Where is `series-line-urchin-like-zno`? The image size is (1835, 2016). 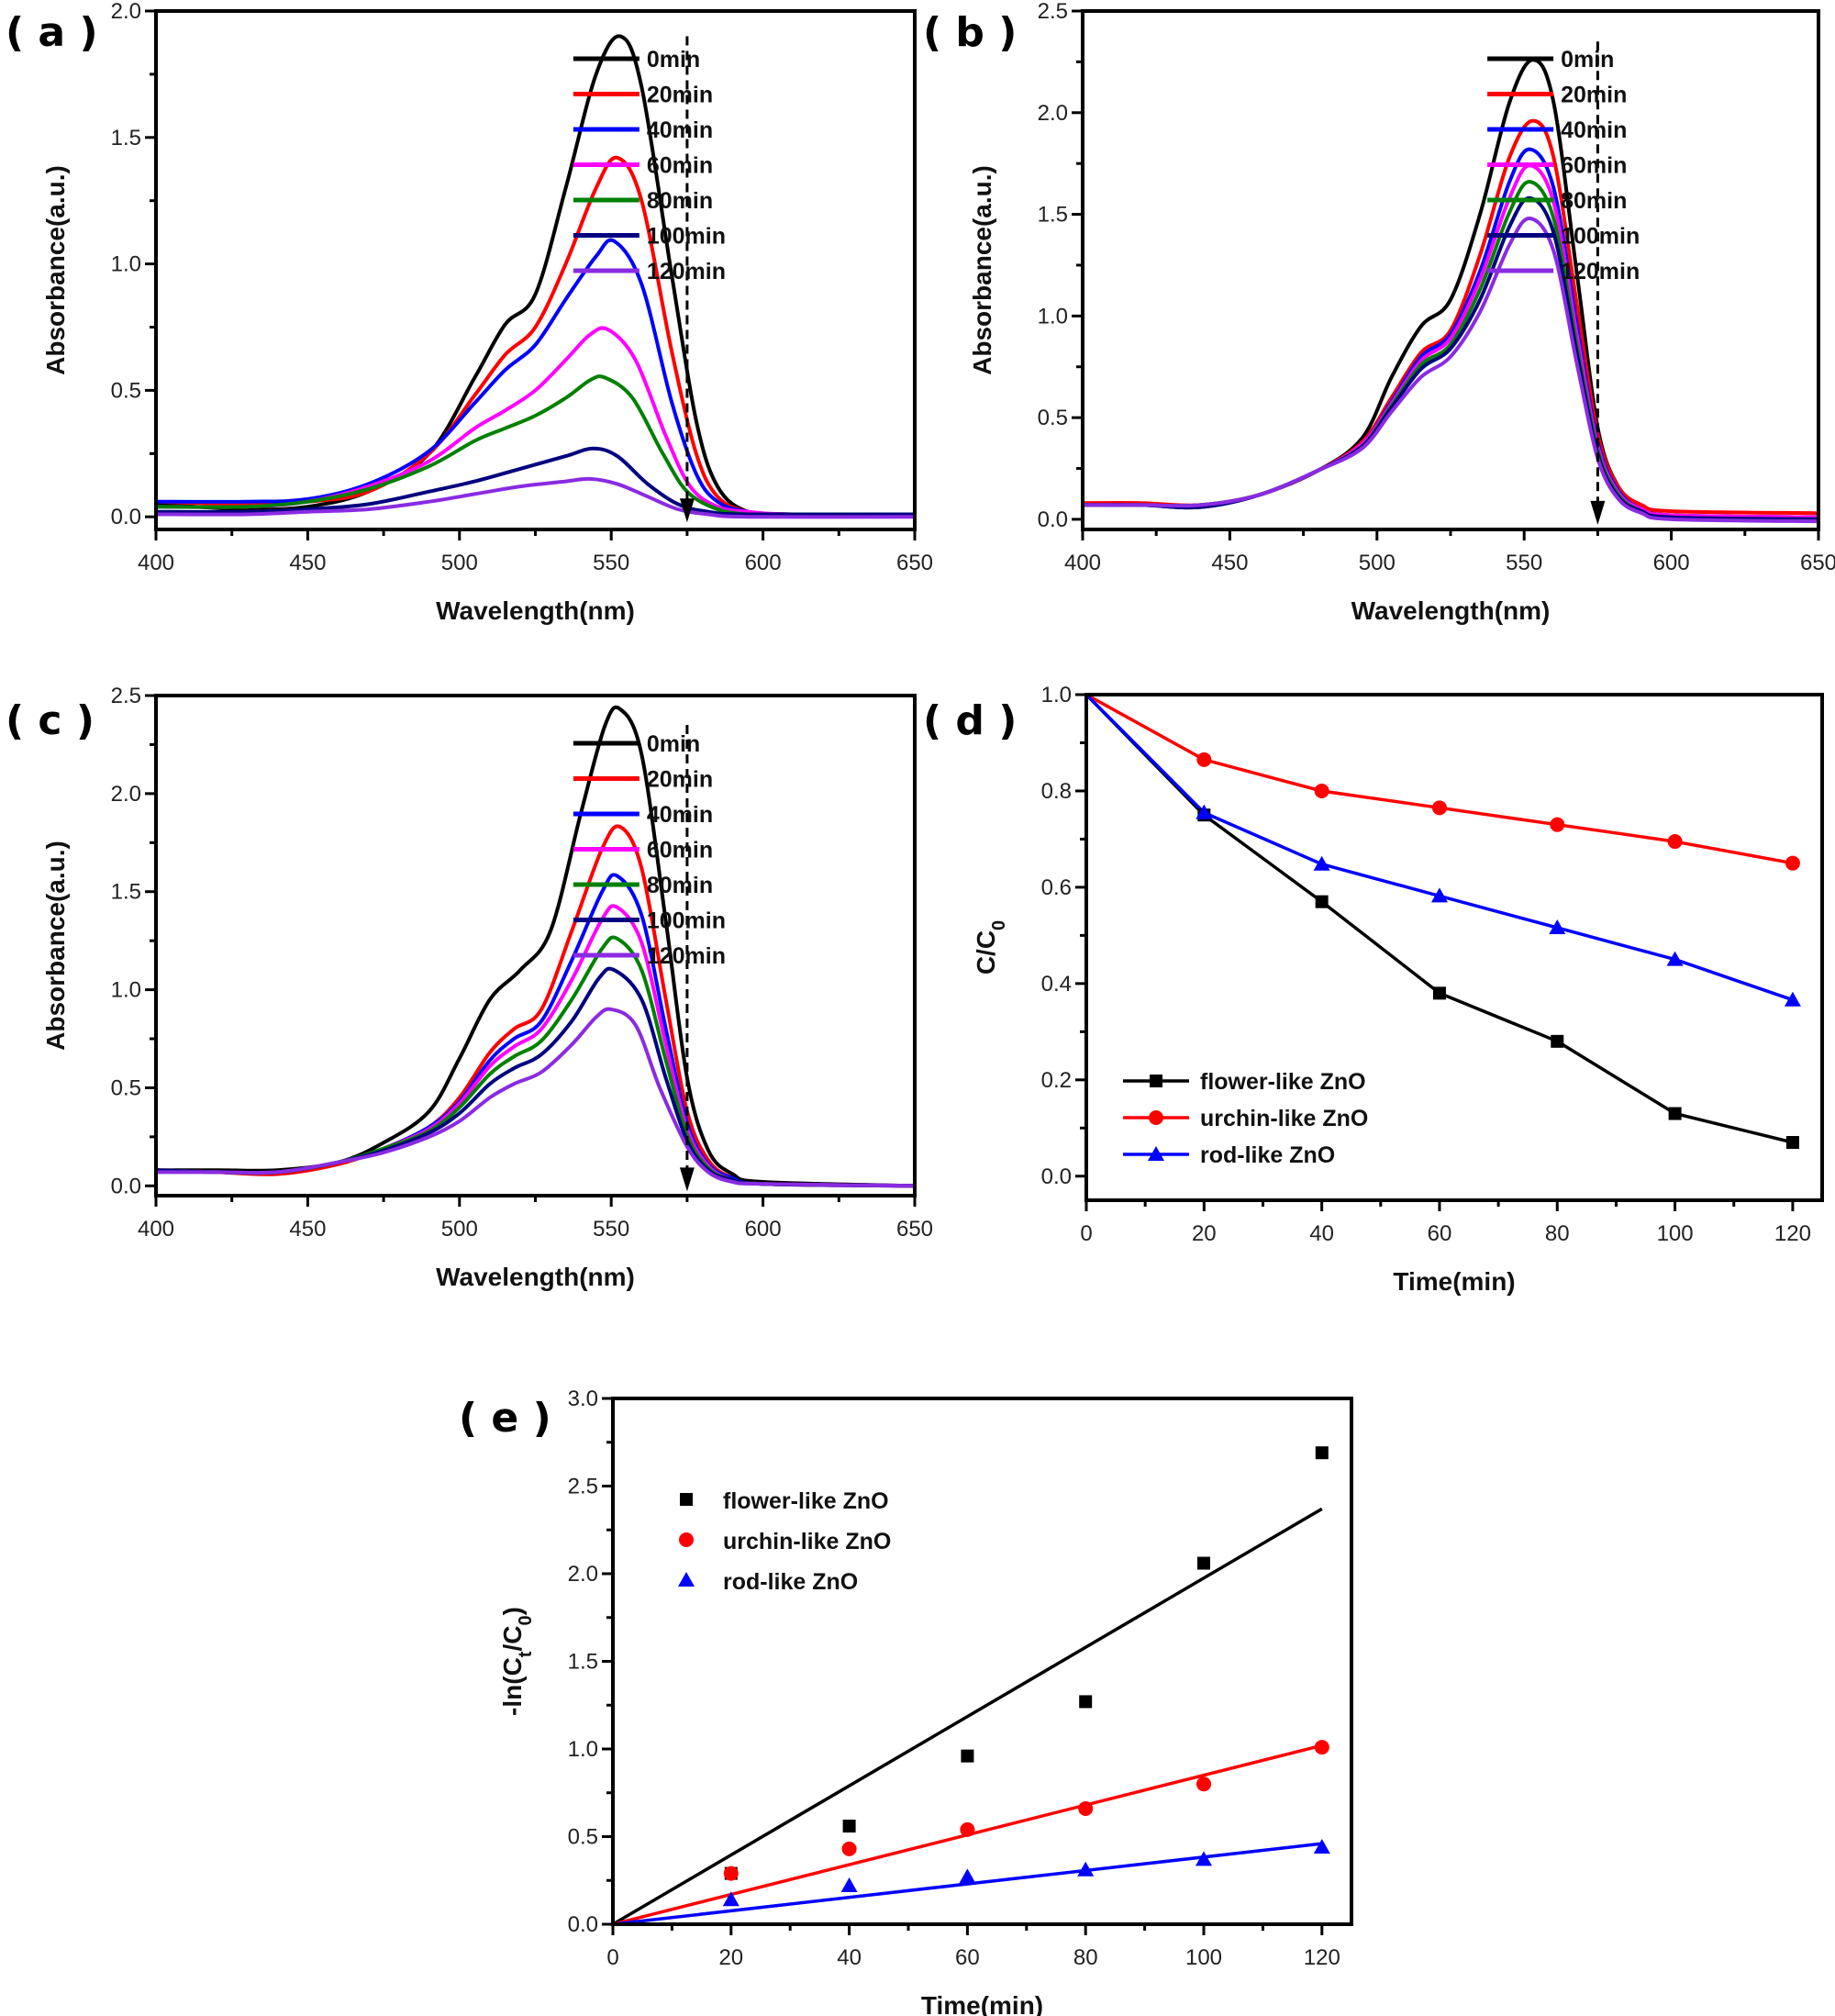
series-line-urchin-like-zno is located at coordinates (1440, 780).